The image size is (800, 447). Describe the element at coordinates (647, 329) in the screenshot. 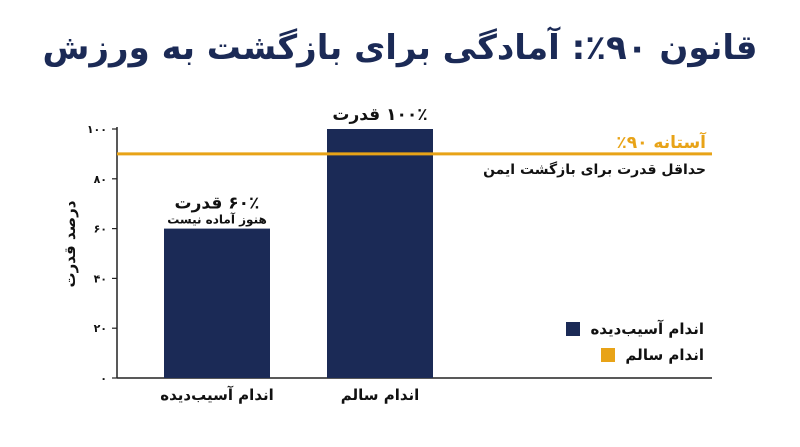

I see `legend-label-injured: اندام آسیب‌دیده` at that location.